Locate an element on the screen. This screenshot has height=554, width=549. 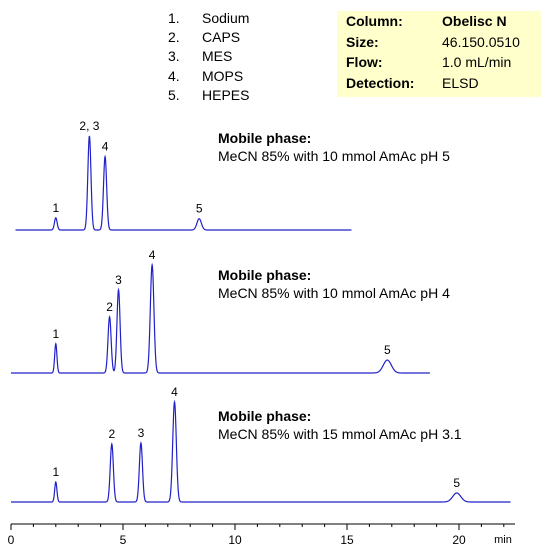
info-row-flow: Flow: 1.0 mL/min is located at coordinates (439, 62).